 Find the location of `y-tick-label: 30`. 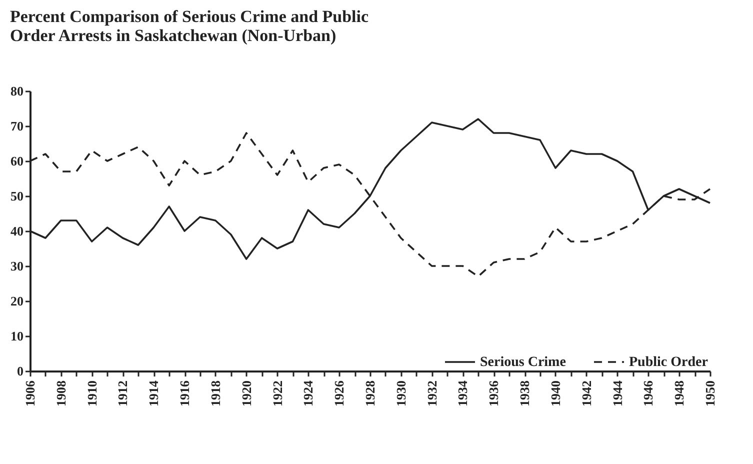

y-tick-label: 30 is located at coordinates (17, 266).